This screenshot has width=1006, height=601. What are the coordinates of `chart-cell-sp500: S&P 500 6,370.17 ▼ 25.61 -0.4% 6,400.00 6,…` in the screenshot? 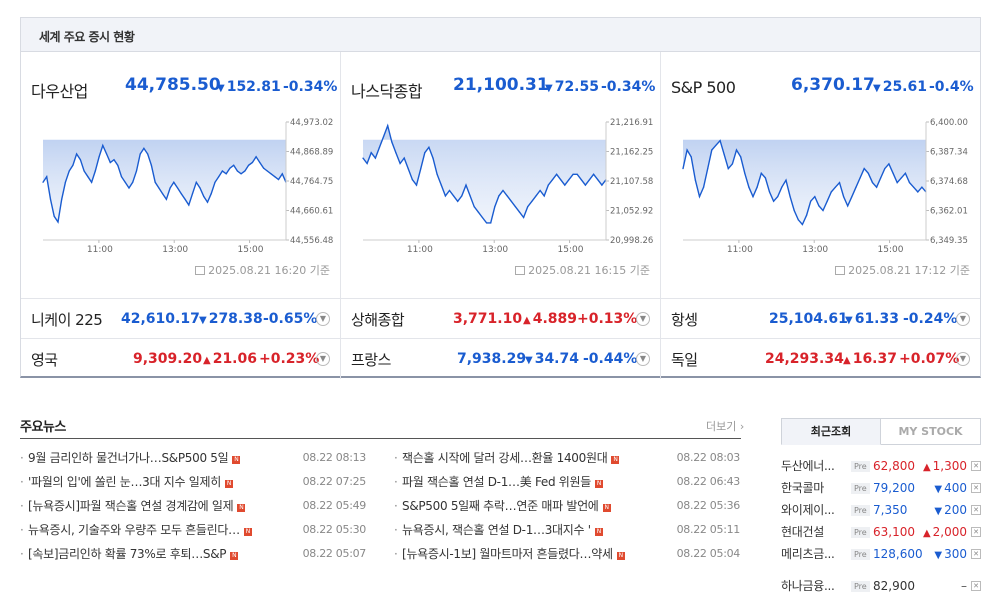 It's located at (820, 175).